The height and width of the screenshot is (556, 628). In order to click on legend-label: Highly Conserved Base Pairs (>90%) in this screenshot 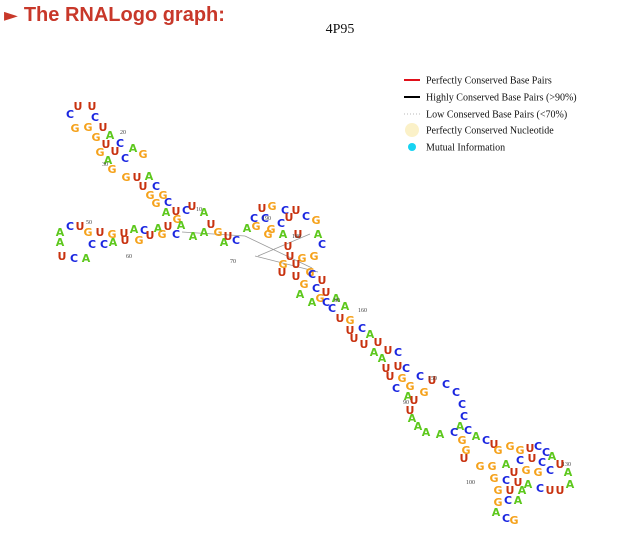, I will do `click(501, 98)`.